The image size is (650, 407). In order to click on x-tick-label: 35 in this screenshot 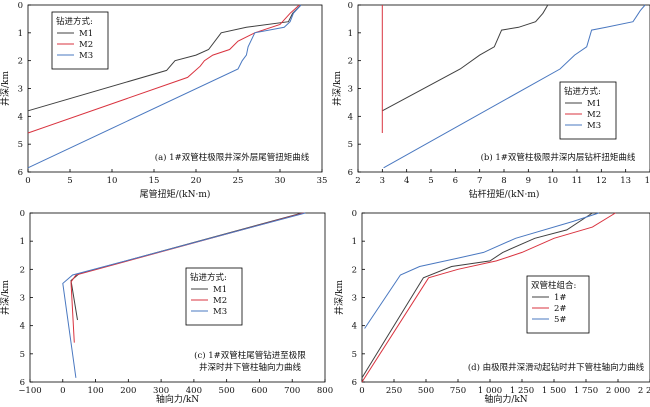, I will do `click(322, 181)`.